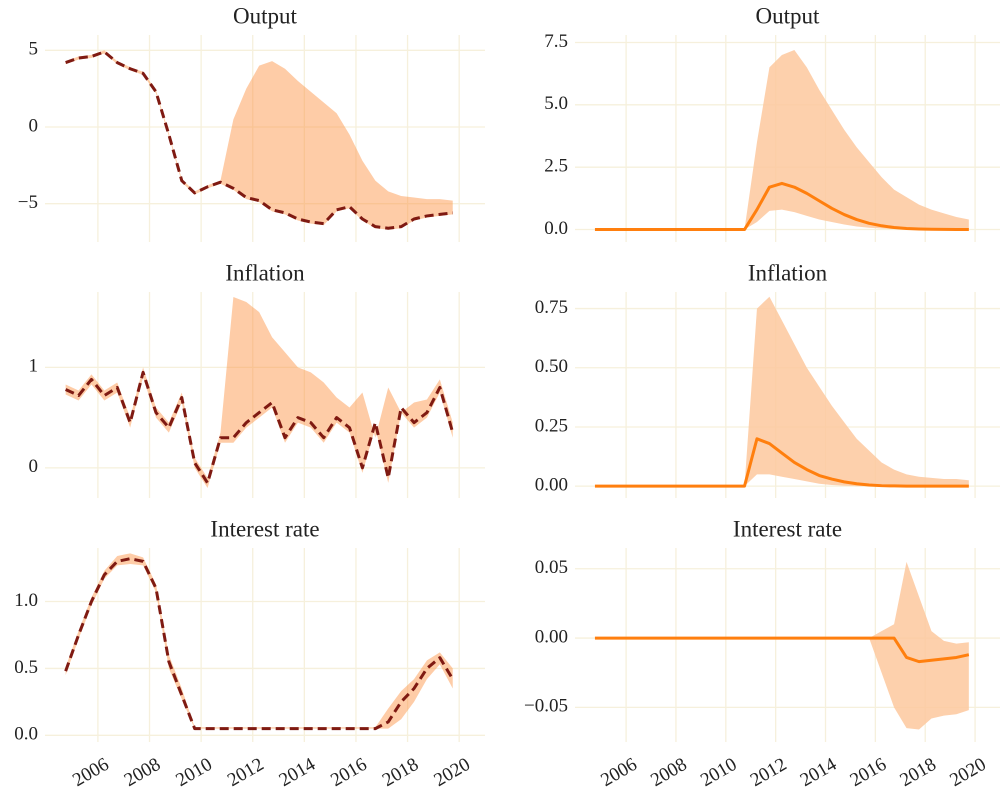 The image size is (1005, 802). What do you see at coordinates (556, 166) in the screenshot?
I see `y-tick-label: 2.5` at bounding box center [556, 166].